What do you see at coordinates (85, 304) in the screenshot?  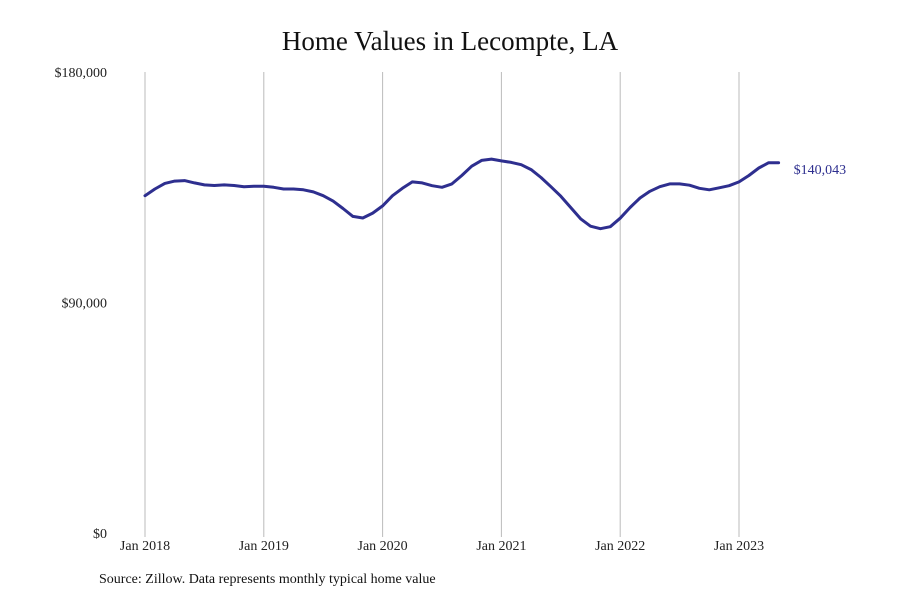 I see `y-tick-label: $90,000` at bounding box center [85, 304].